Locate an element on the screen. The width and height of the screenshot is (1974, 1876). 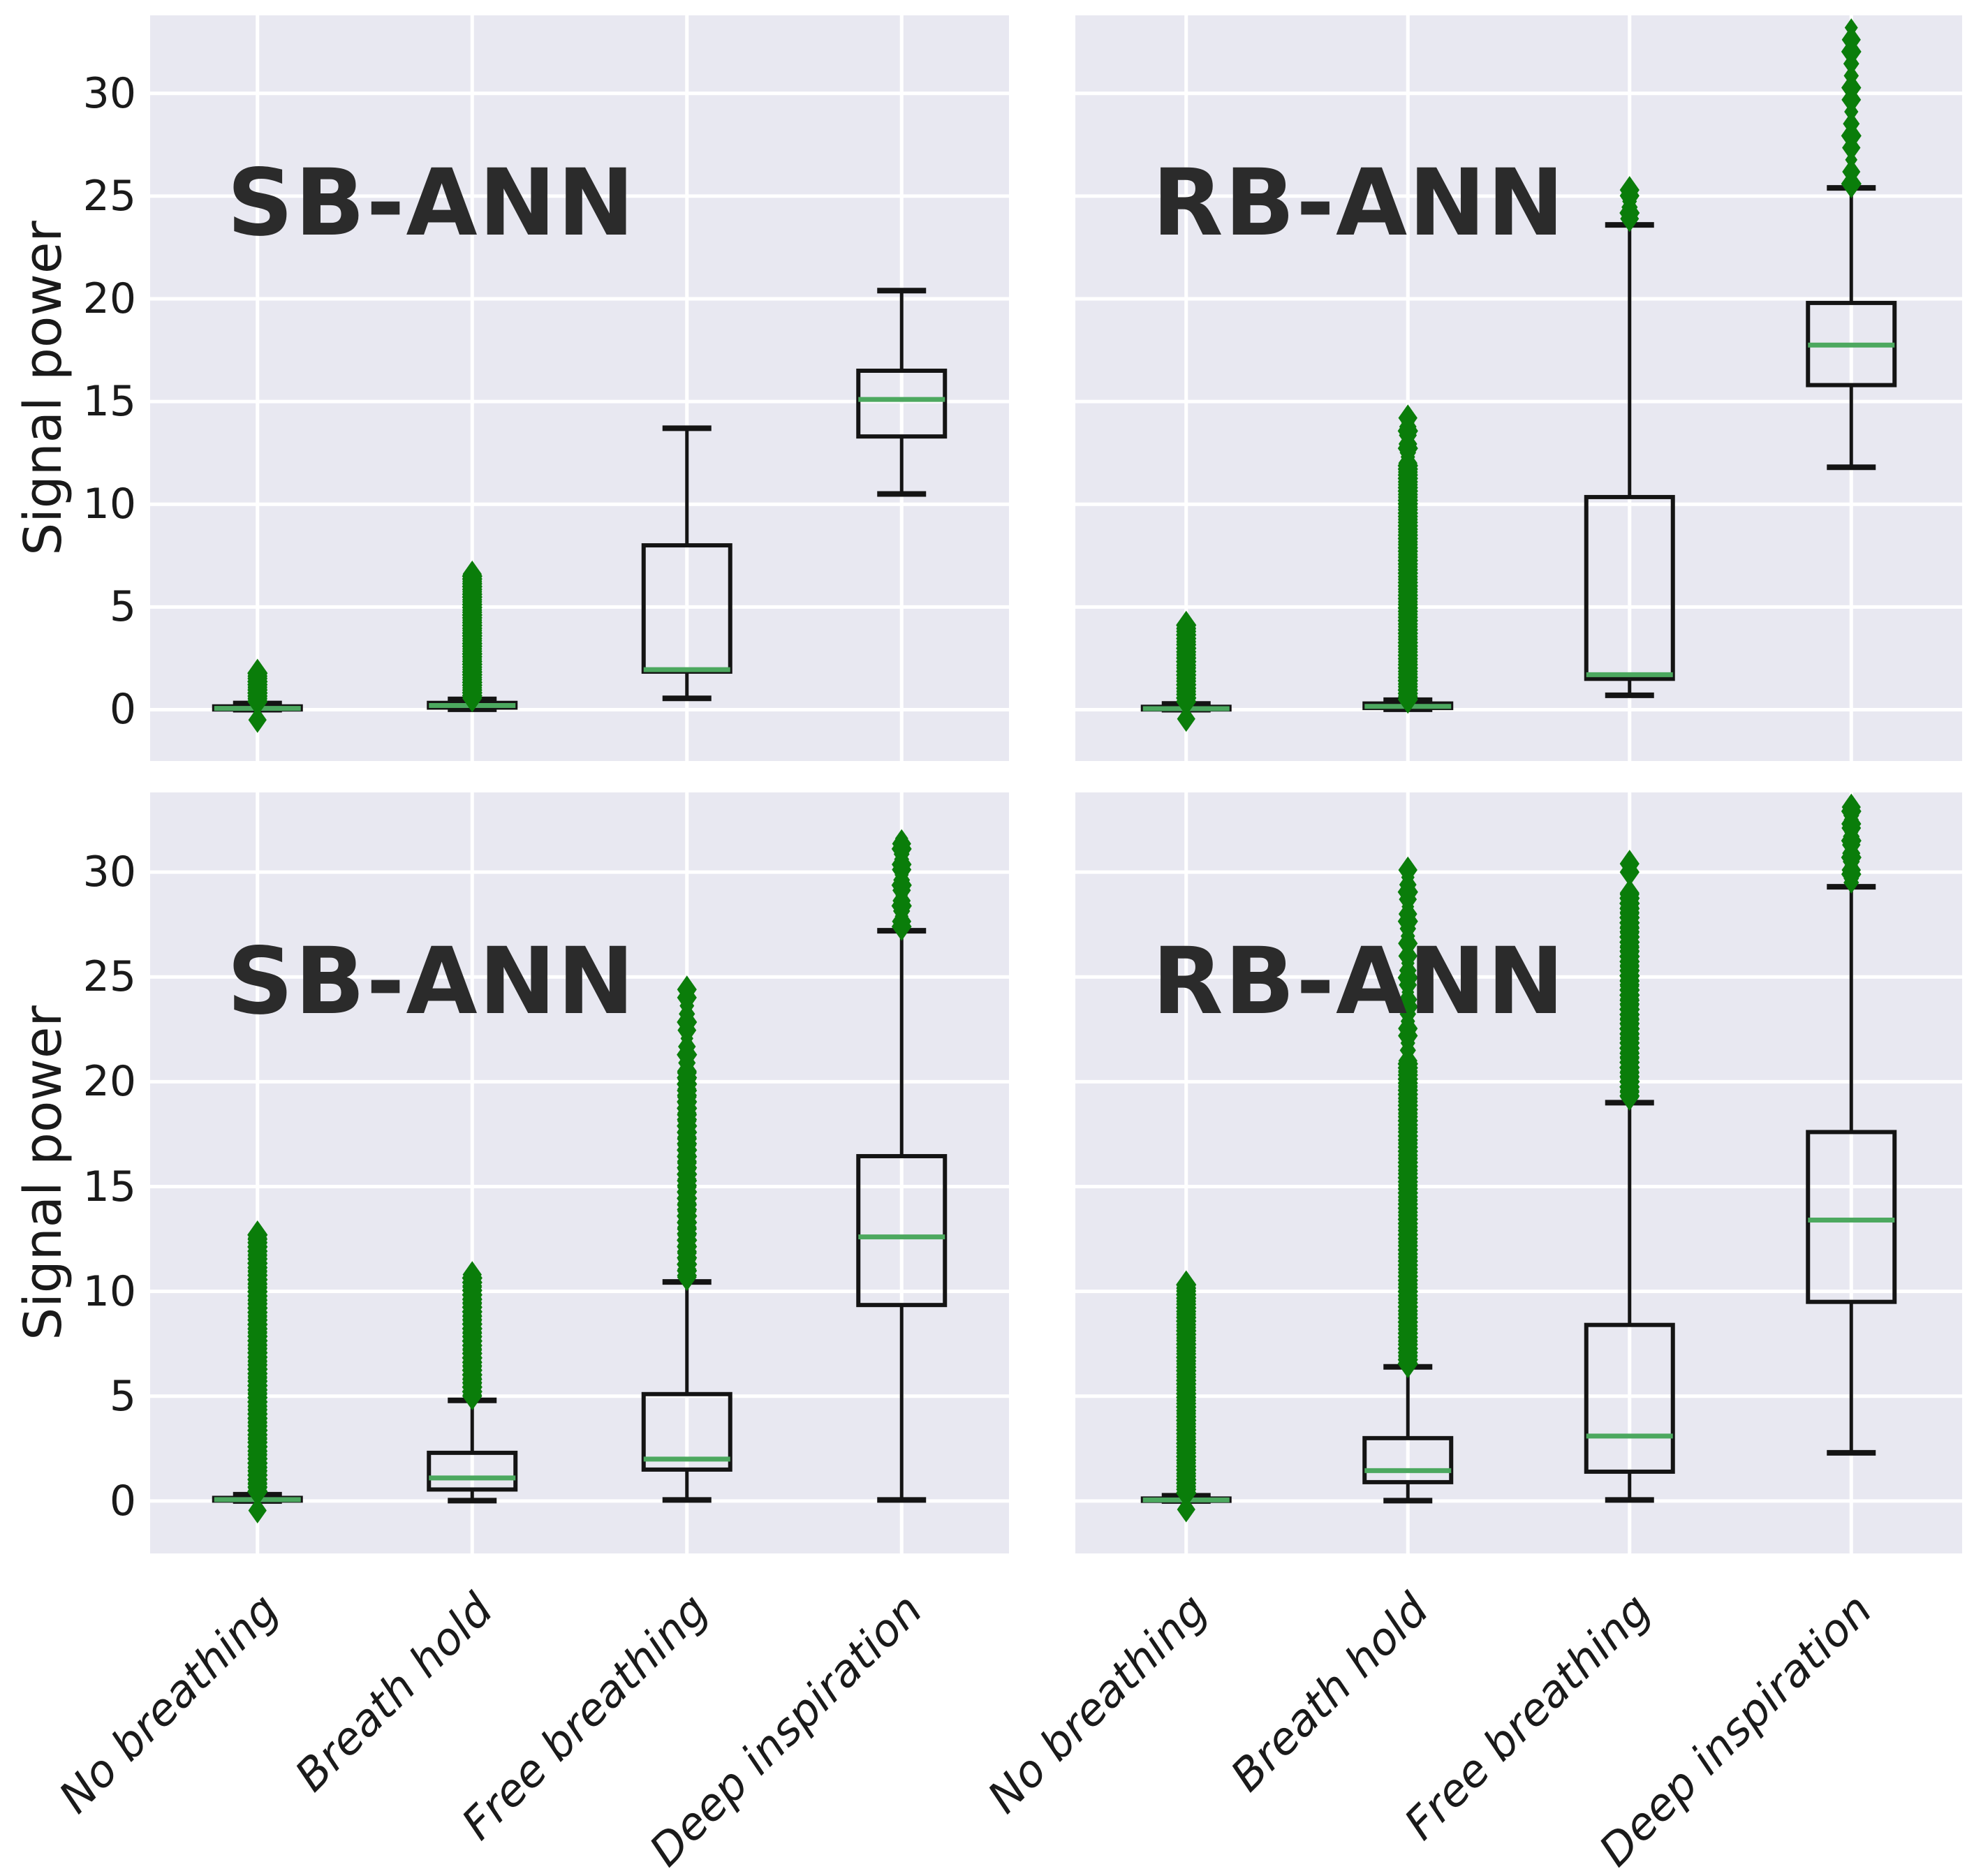
x-tick-label: Free breathing is located at coordinates (1527, 1716).